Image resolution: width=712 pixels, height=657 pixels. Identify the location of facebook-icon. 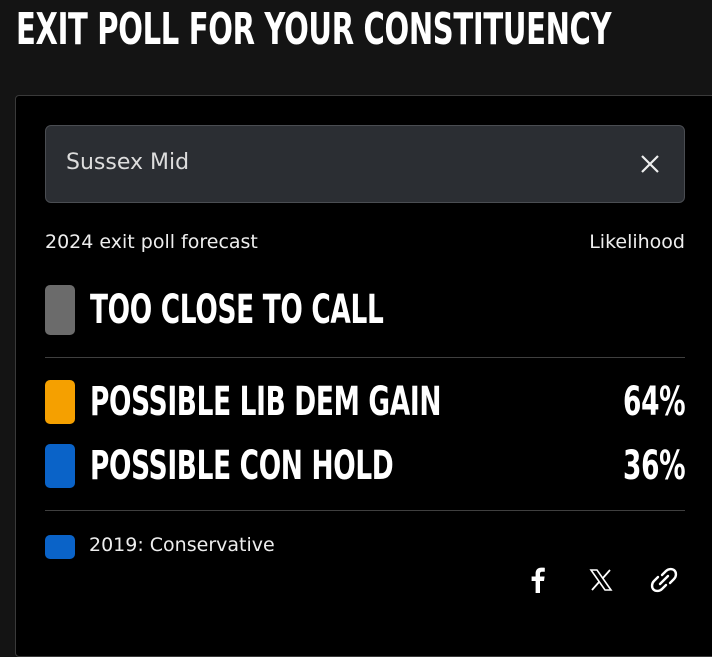
(538, 580).